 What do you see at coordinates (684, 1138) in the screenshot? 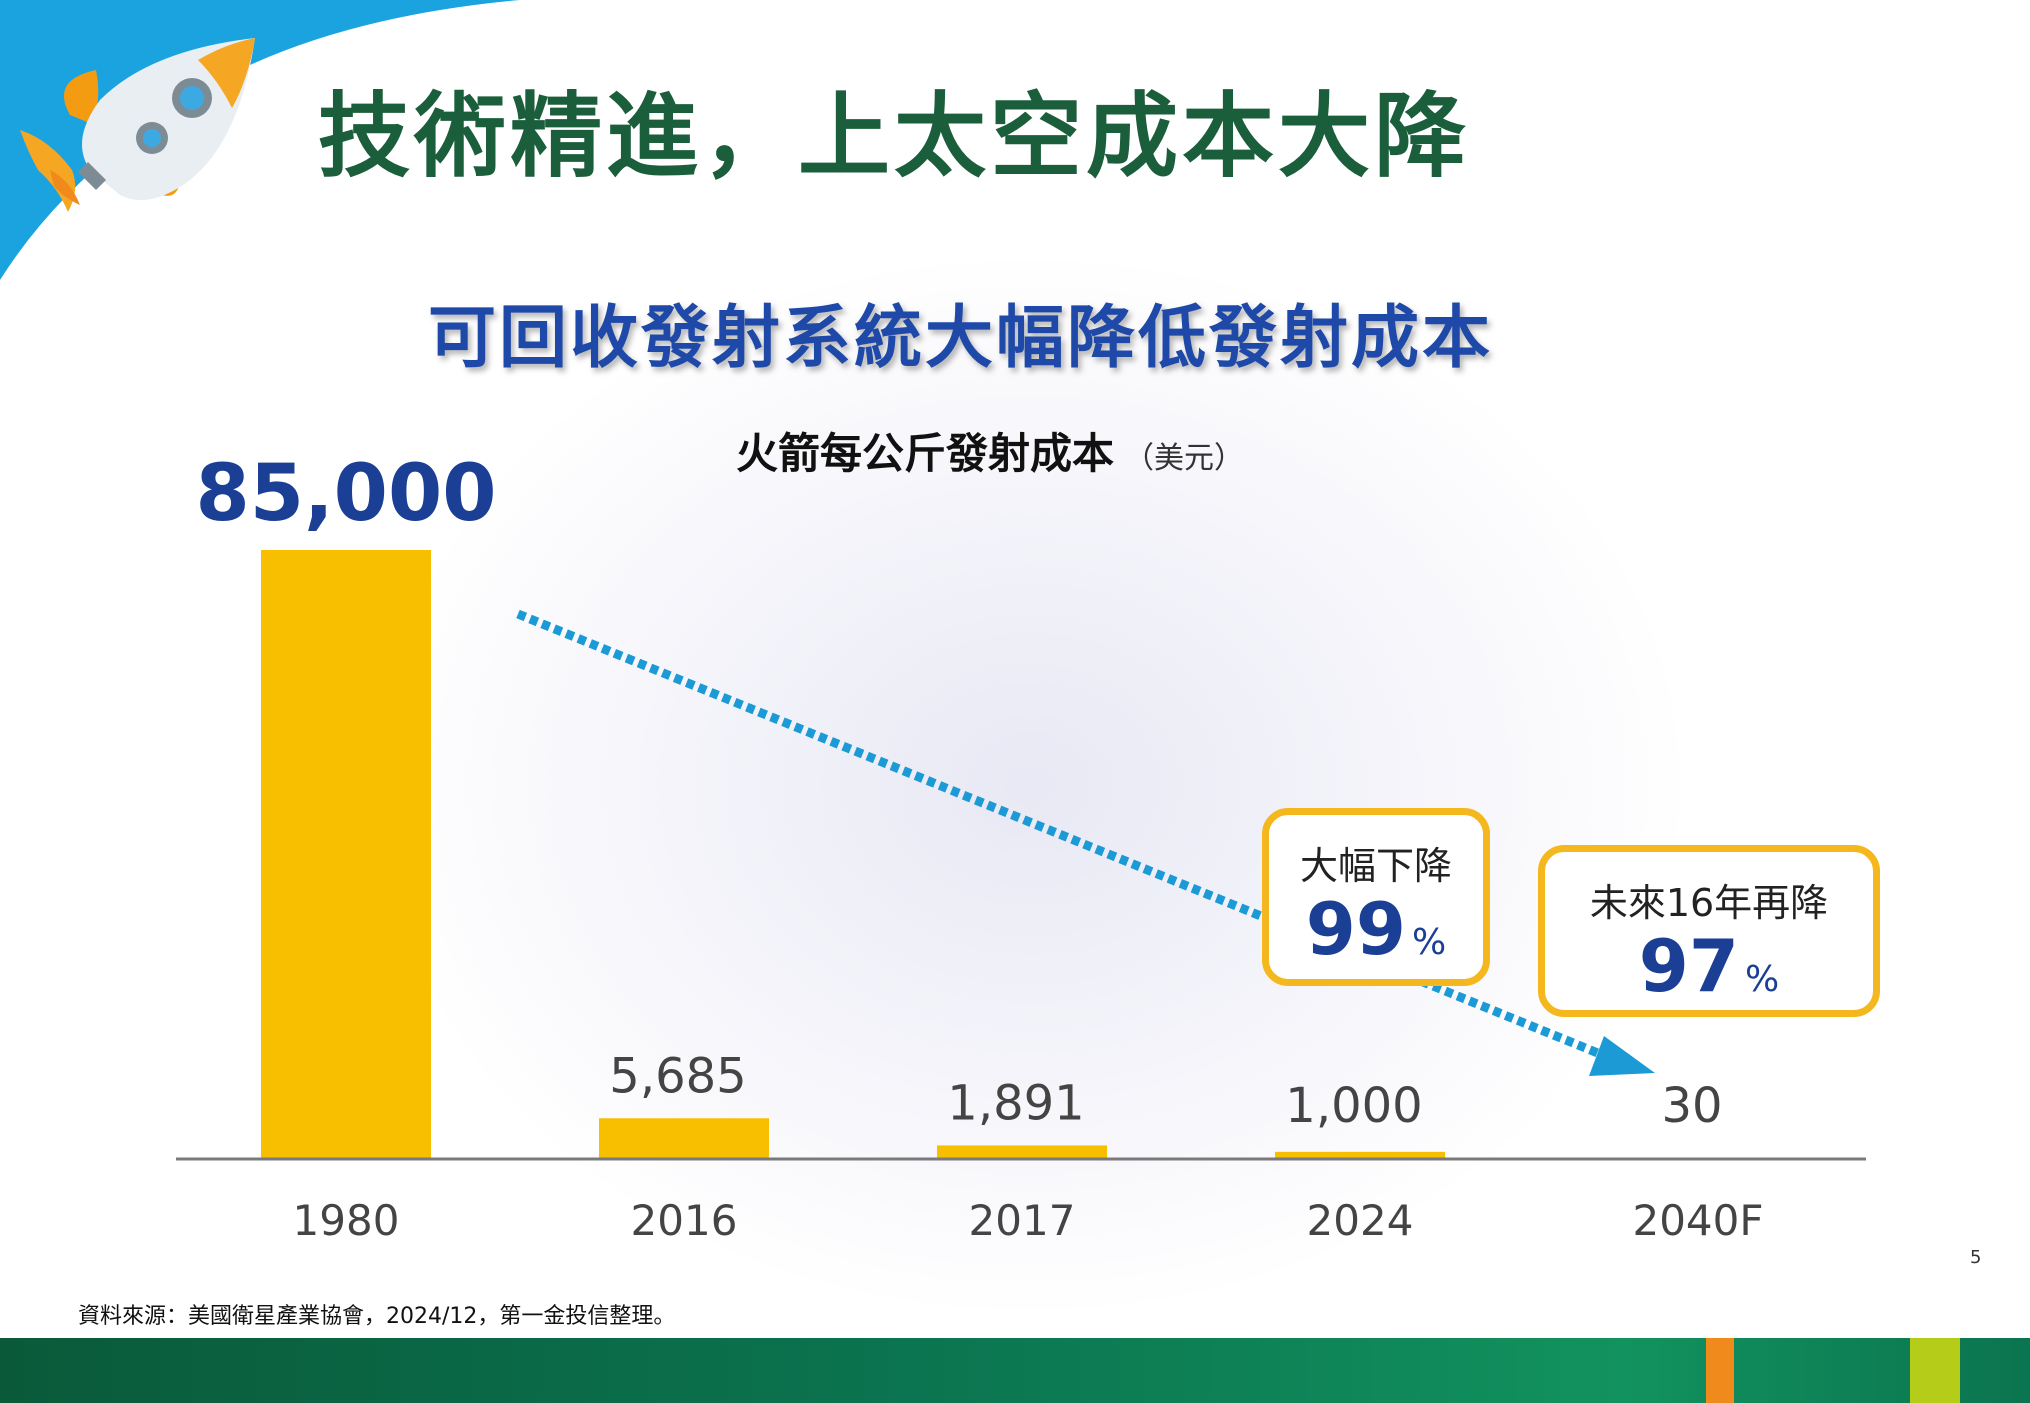
I see `bar-2016` at bounding box center [684, 1138].